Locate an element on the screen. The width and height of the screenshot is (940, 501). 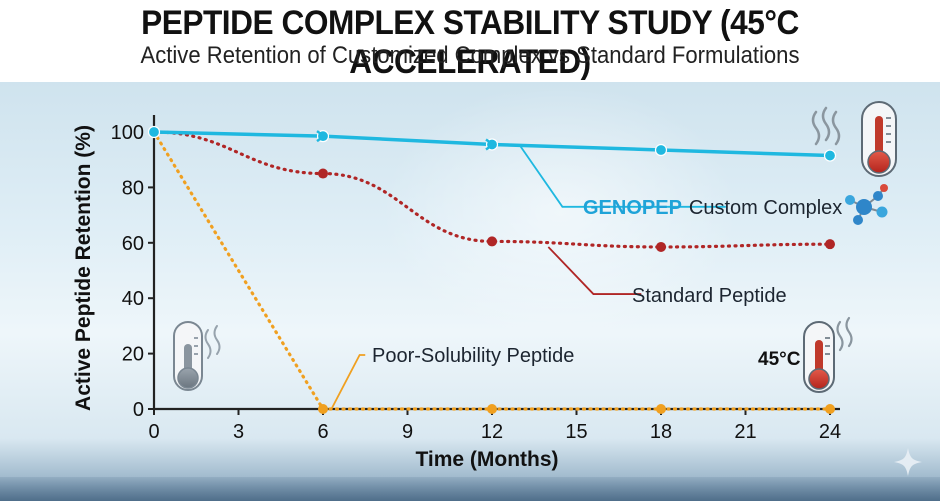
leader-line-poor is located at coordinates (348, 382).